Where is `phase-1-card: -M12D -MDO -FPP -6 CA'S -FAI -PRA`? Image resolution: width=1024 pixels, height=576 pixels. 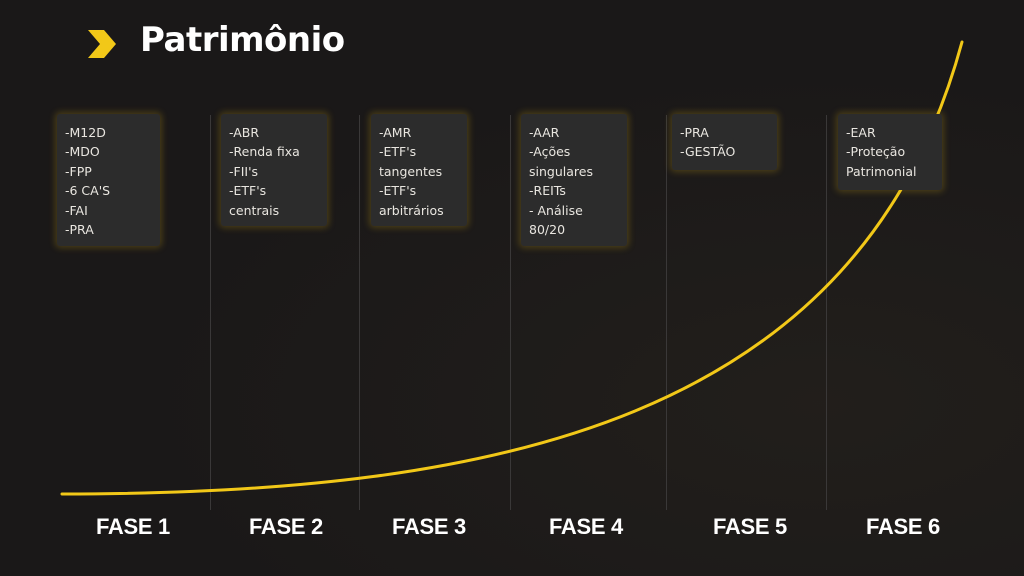
phase-1-card: -M12D -MDO -FPP -6 CA'S -FAI -PRA is located at coordinates (108, 180).